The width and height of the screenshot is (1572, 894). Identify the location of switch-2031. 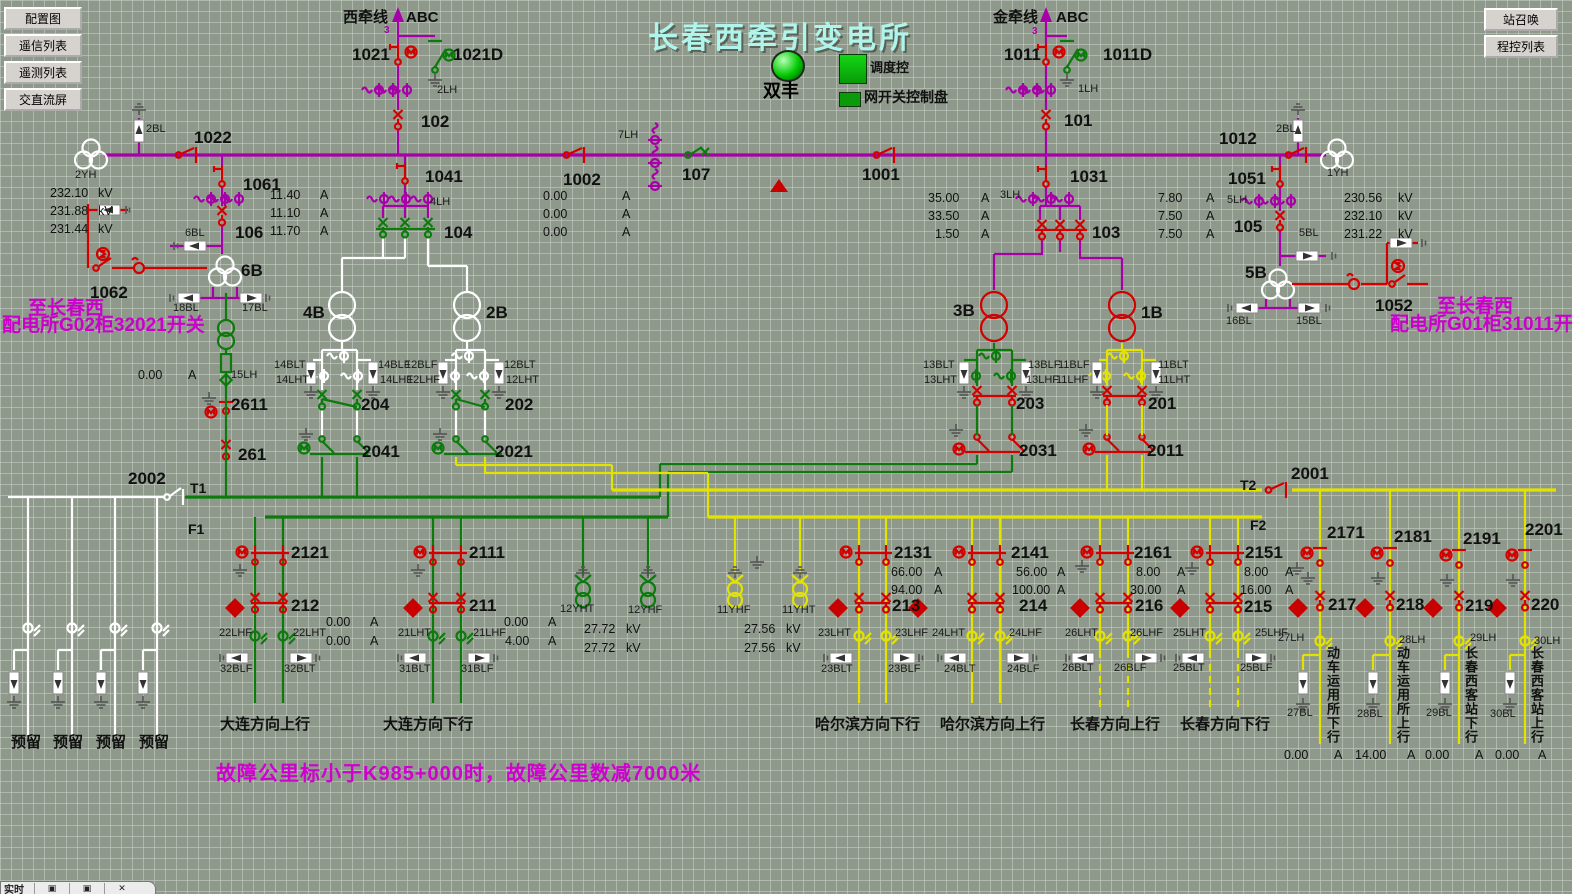
(988, 444).